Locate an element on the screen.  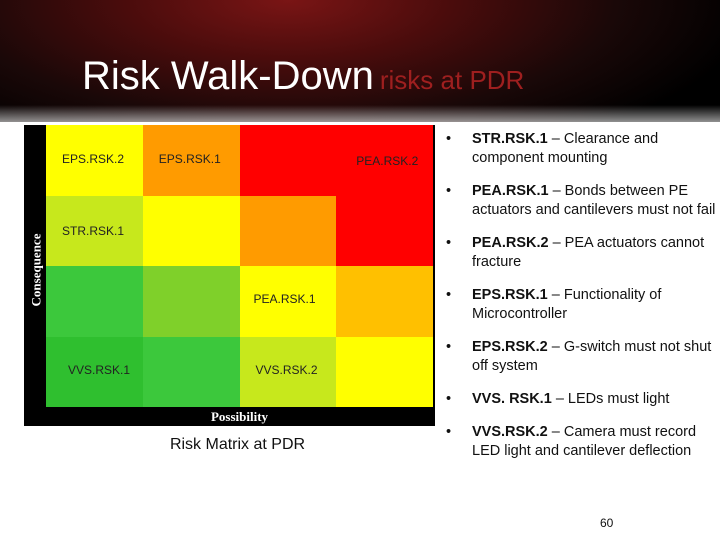
risk-label: VVS.RSK.1 is located at coordinates (99, 369).